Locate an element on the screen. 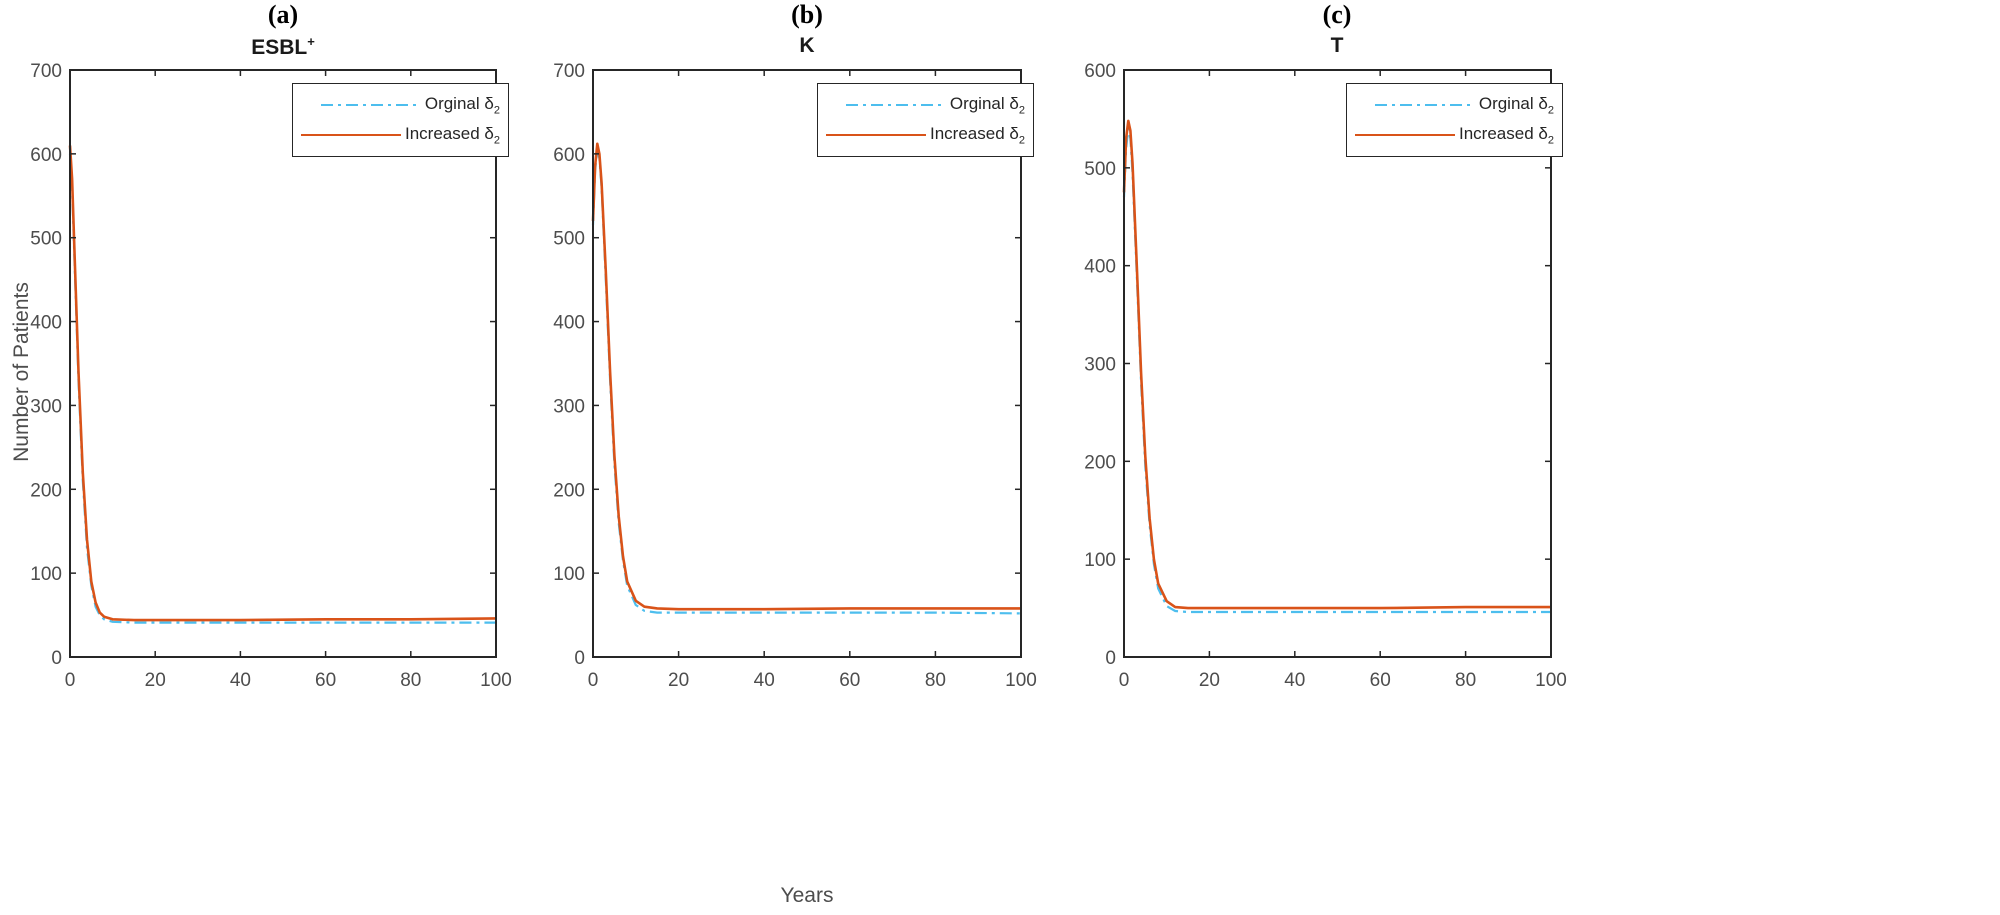 Image resolution: width=2000 pixels, height=915 pixels. panel-letter-c: (c) is located at coordinates (1337, 14).